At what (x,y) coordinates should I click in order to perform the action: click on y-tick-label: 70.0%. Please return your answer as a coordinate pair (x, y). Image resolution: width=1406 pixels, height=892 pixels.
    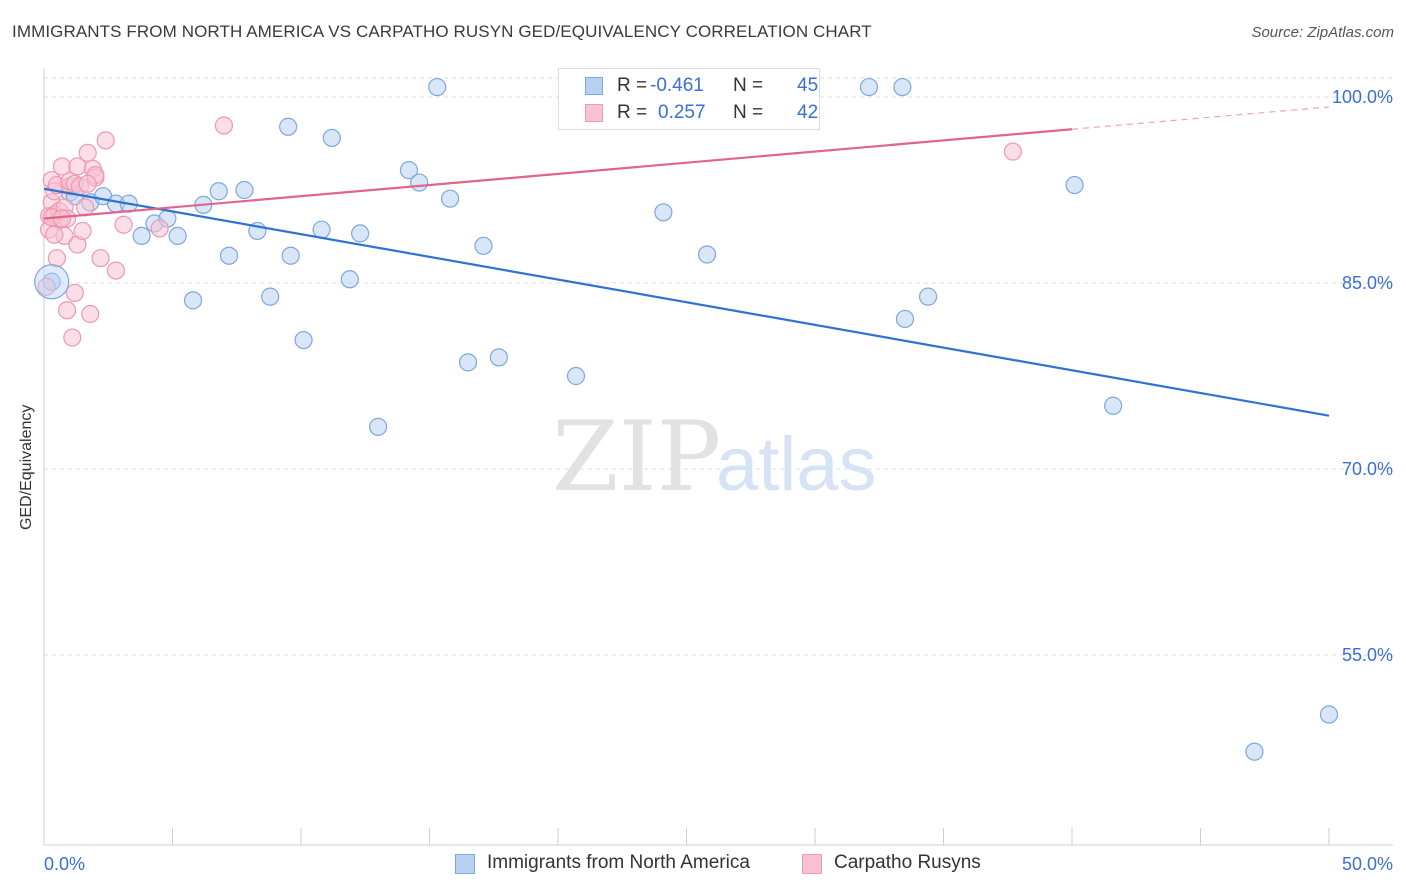
    Looking at the image, I should click on (1367, 469).